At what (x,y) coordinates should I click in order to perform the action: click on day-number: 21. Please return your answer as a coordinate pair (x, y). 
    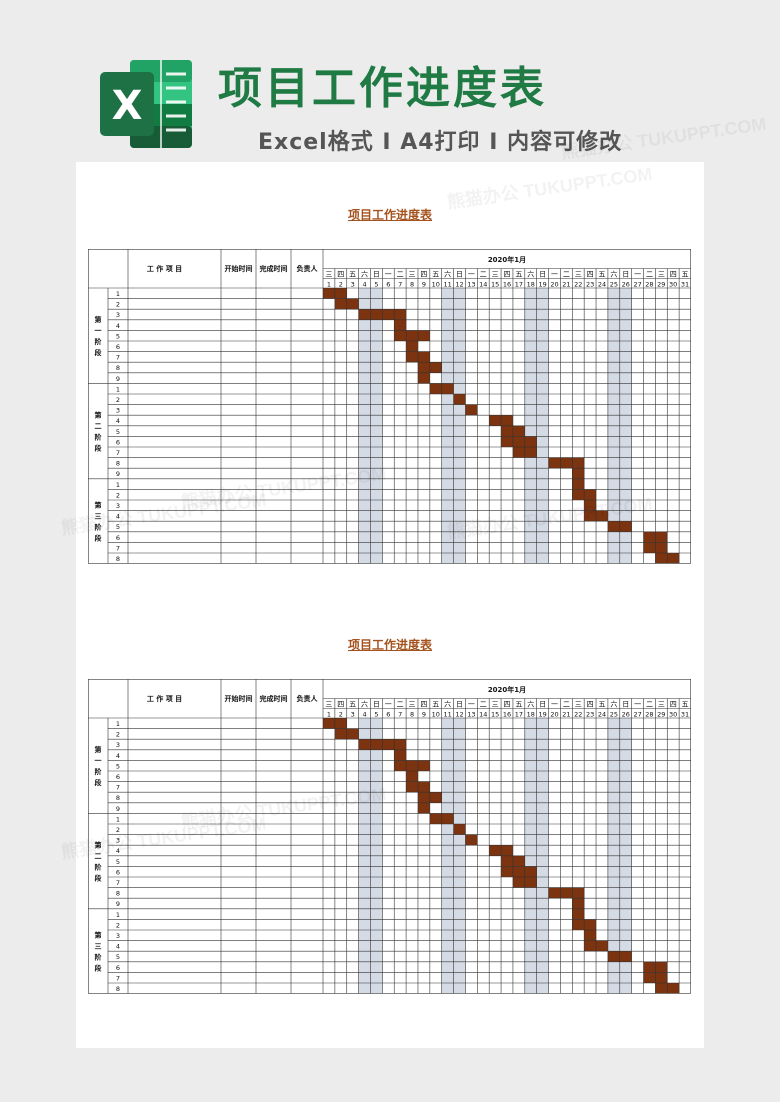
    Looking at the image, I should click on (566, 285).